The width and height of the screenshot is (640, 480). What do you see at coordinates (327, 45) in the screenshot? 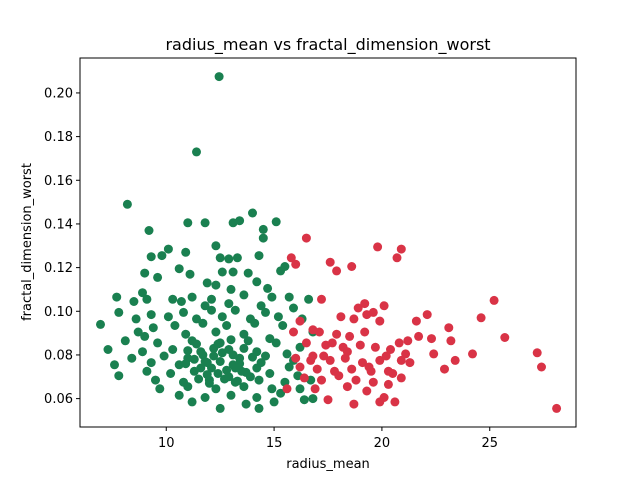
I see `chart-title: radius_mean vs fractal_dimension_worst` at bounding box center [327, 45].